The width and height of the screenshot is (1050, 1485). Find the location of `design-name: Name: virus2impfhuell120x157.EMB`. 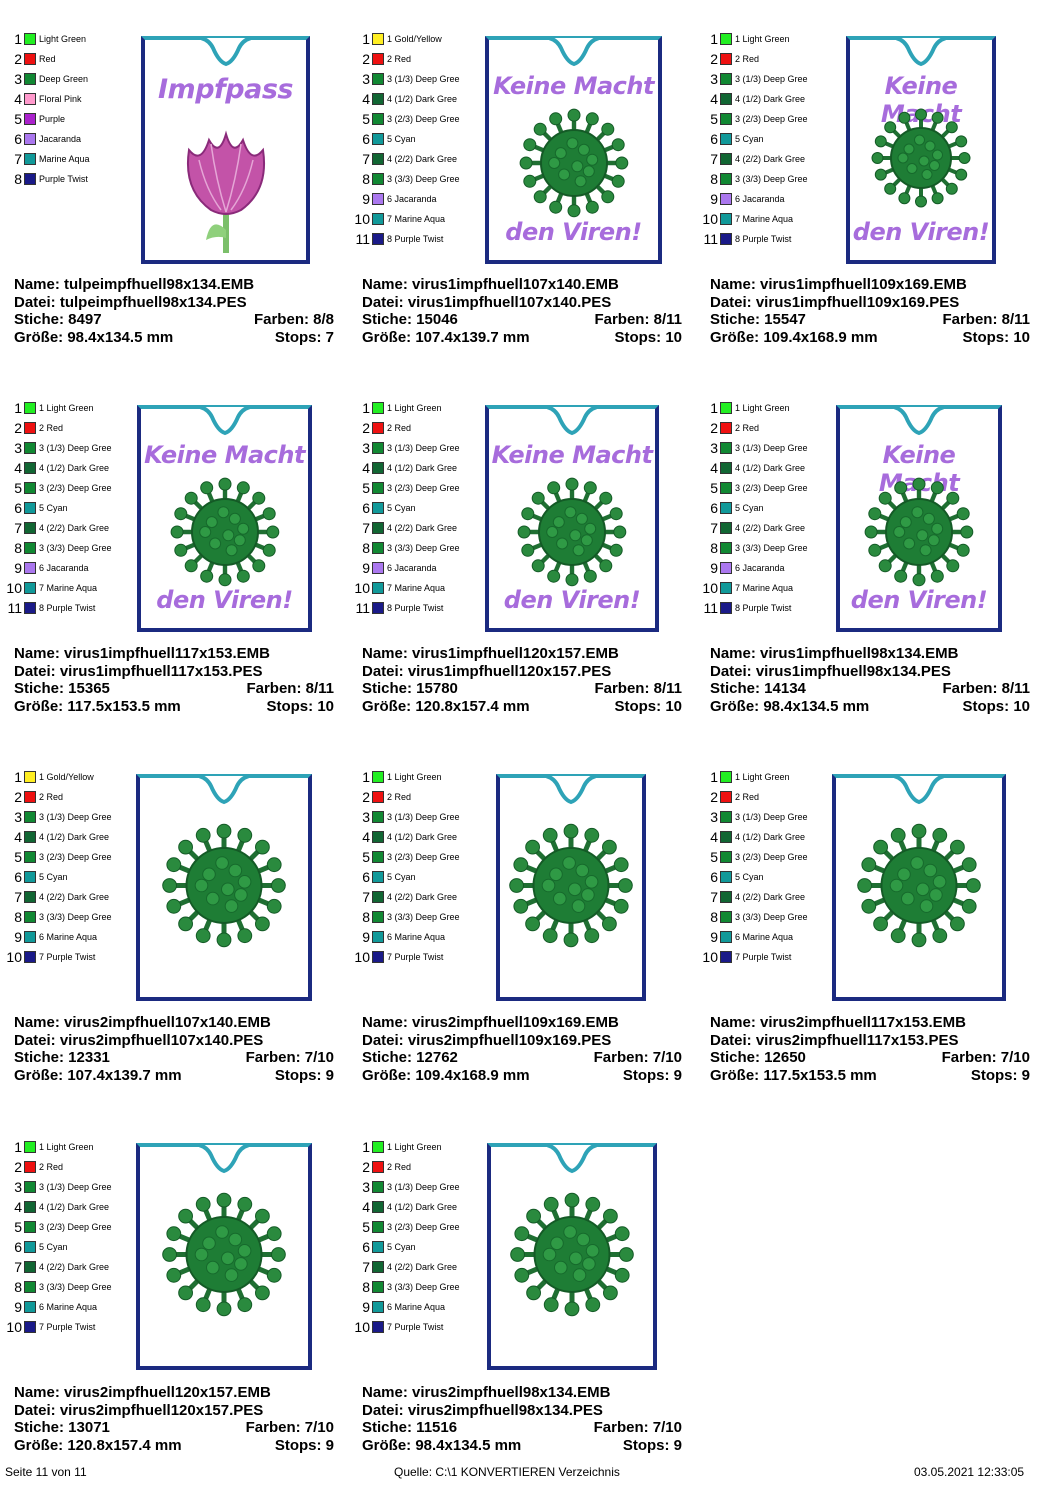

design-name: Name: virus2impfhuell120x157.EMB is located at coordinates (142, 1392).